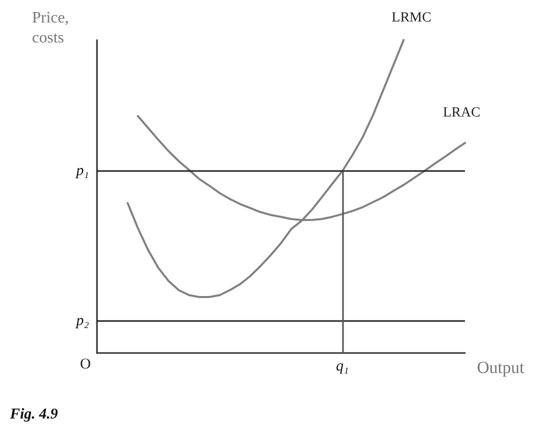 The width and height of the screenshot is (535, 431). Describe the element at coordinates (500, 367) in the screenshot. I see `x-axis-title: Output` at that location.